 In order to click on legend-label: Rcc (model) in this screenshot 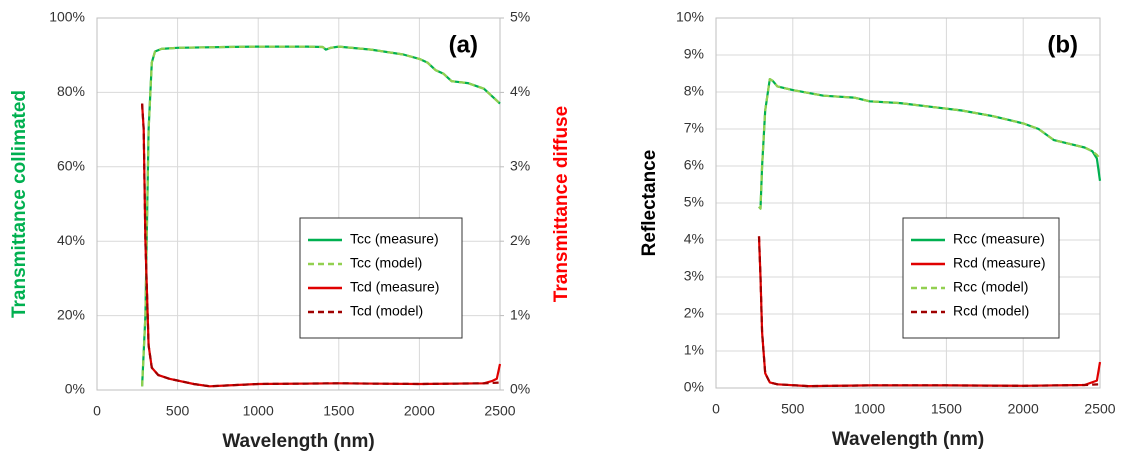, I will do `click(990, 287)`.